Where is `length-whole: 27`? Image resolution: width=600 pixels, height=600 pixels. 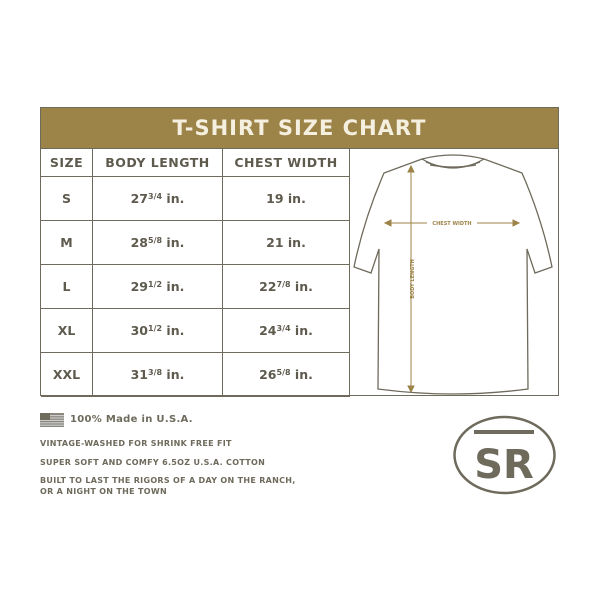
length-whole: 27 is located at coordinates (139, 198).